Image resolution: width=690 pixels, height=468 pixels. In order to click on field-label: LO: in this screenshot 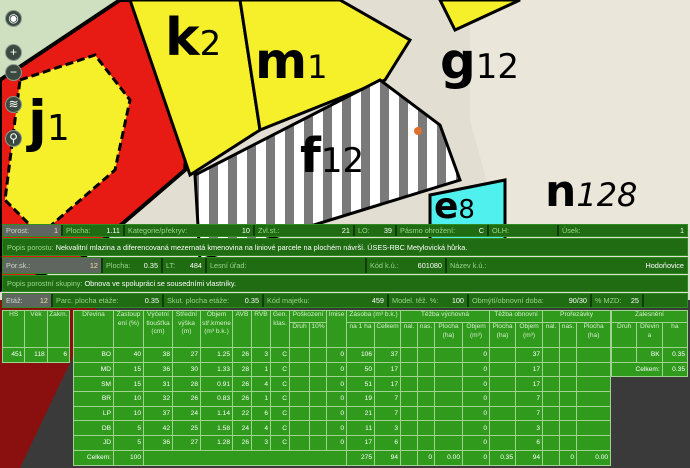, I will do `click(364, 230)`.